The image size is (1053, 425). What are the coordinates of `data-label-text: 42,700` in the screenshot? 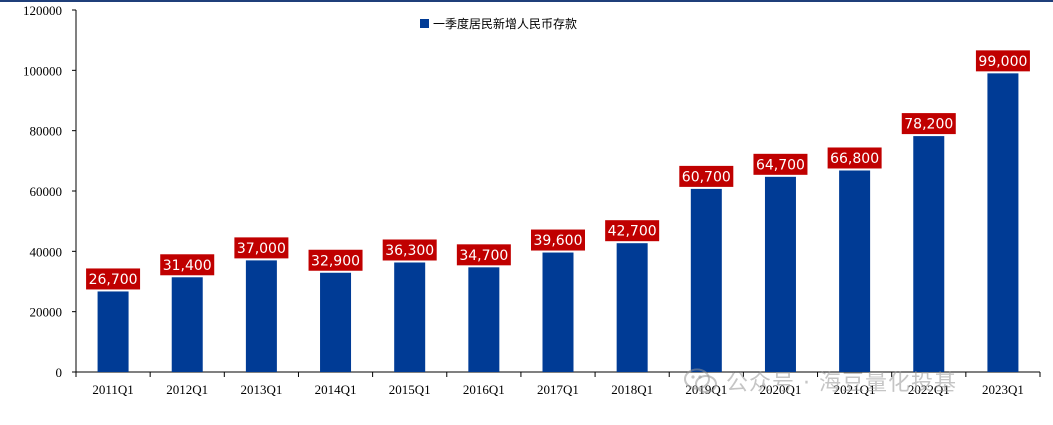 It's located at (632, 232).